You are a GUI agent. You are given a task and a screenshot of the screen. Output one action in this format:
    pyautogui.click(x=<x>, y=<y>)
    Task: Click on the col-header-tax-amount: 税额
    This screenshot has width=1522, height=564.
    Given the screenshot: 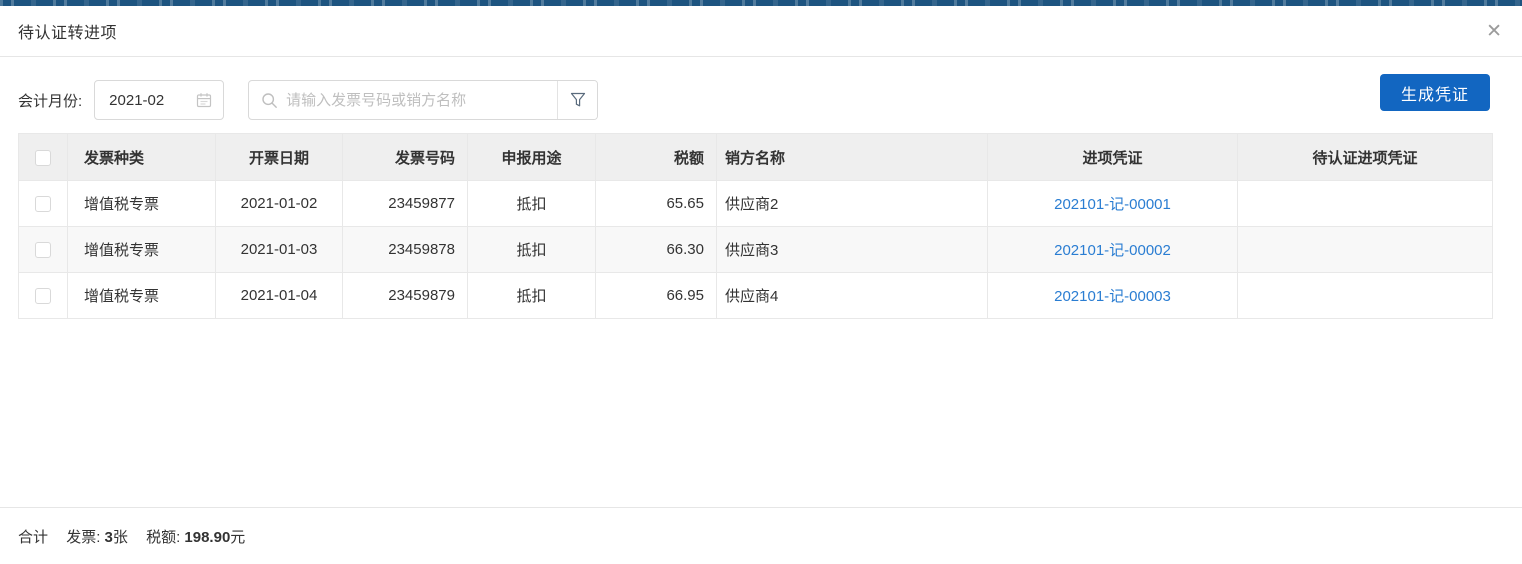 What is the action you would take?
    pyautogui.click(x=656, y=157)
    